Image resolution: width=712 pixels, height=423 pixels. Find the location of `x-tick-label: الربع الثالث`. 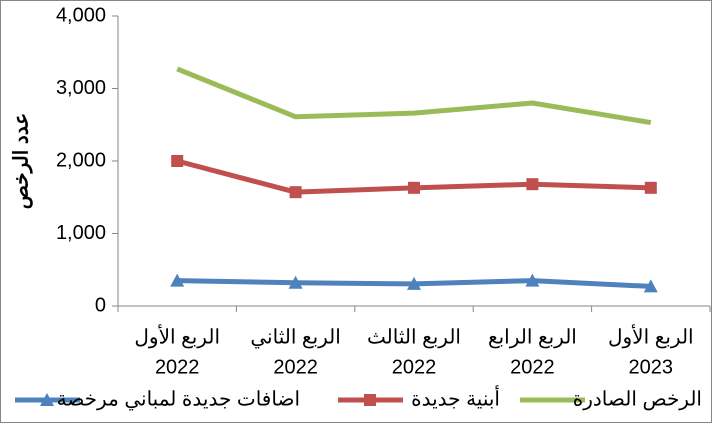

x-tick-label: الربع الثالث is located at coordinates (414, 337).